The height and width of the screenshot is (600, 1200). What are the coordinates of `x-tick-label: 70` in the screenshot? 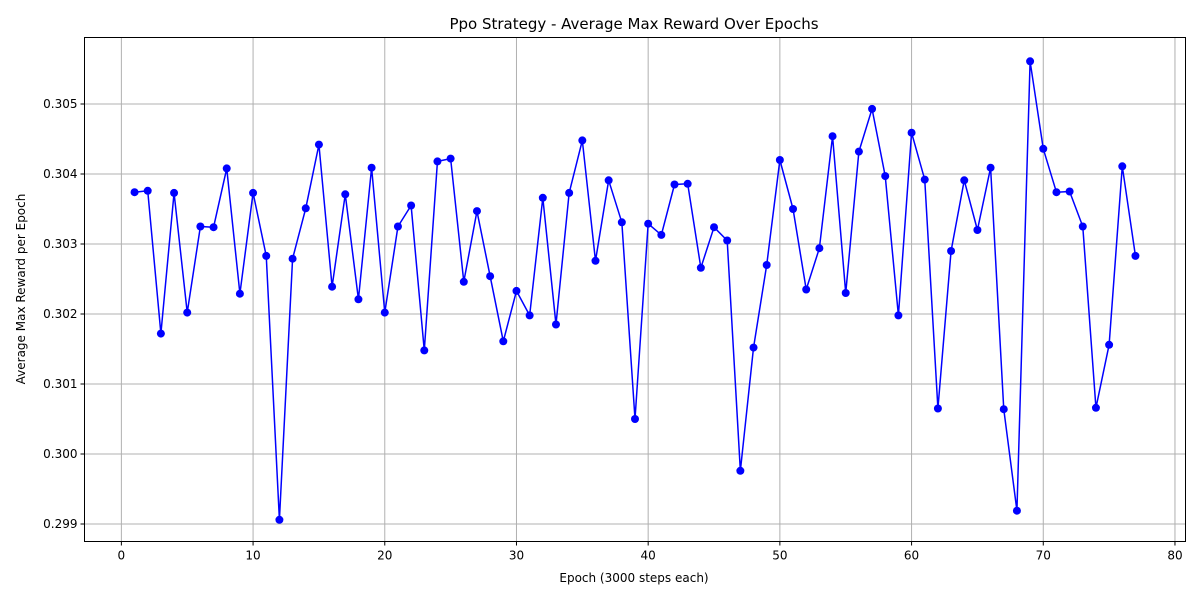 It's located at (1043, 556).